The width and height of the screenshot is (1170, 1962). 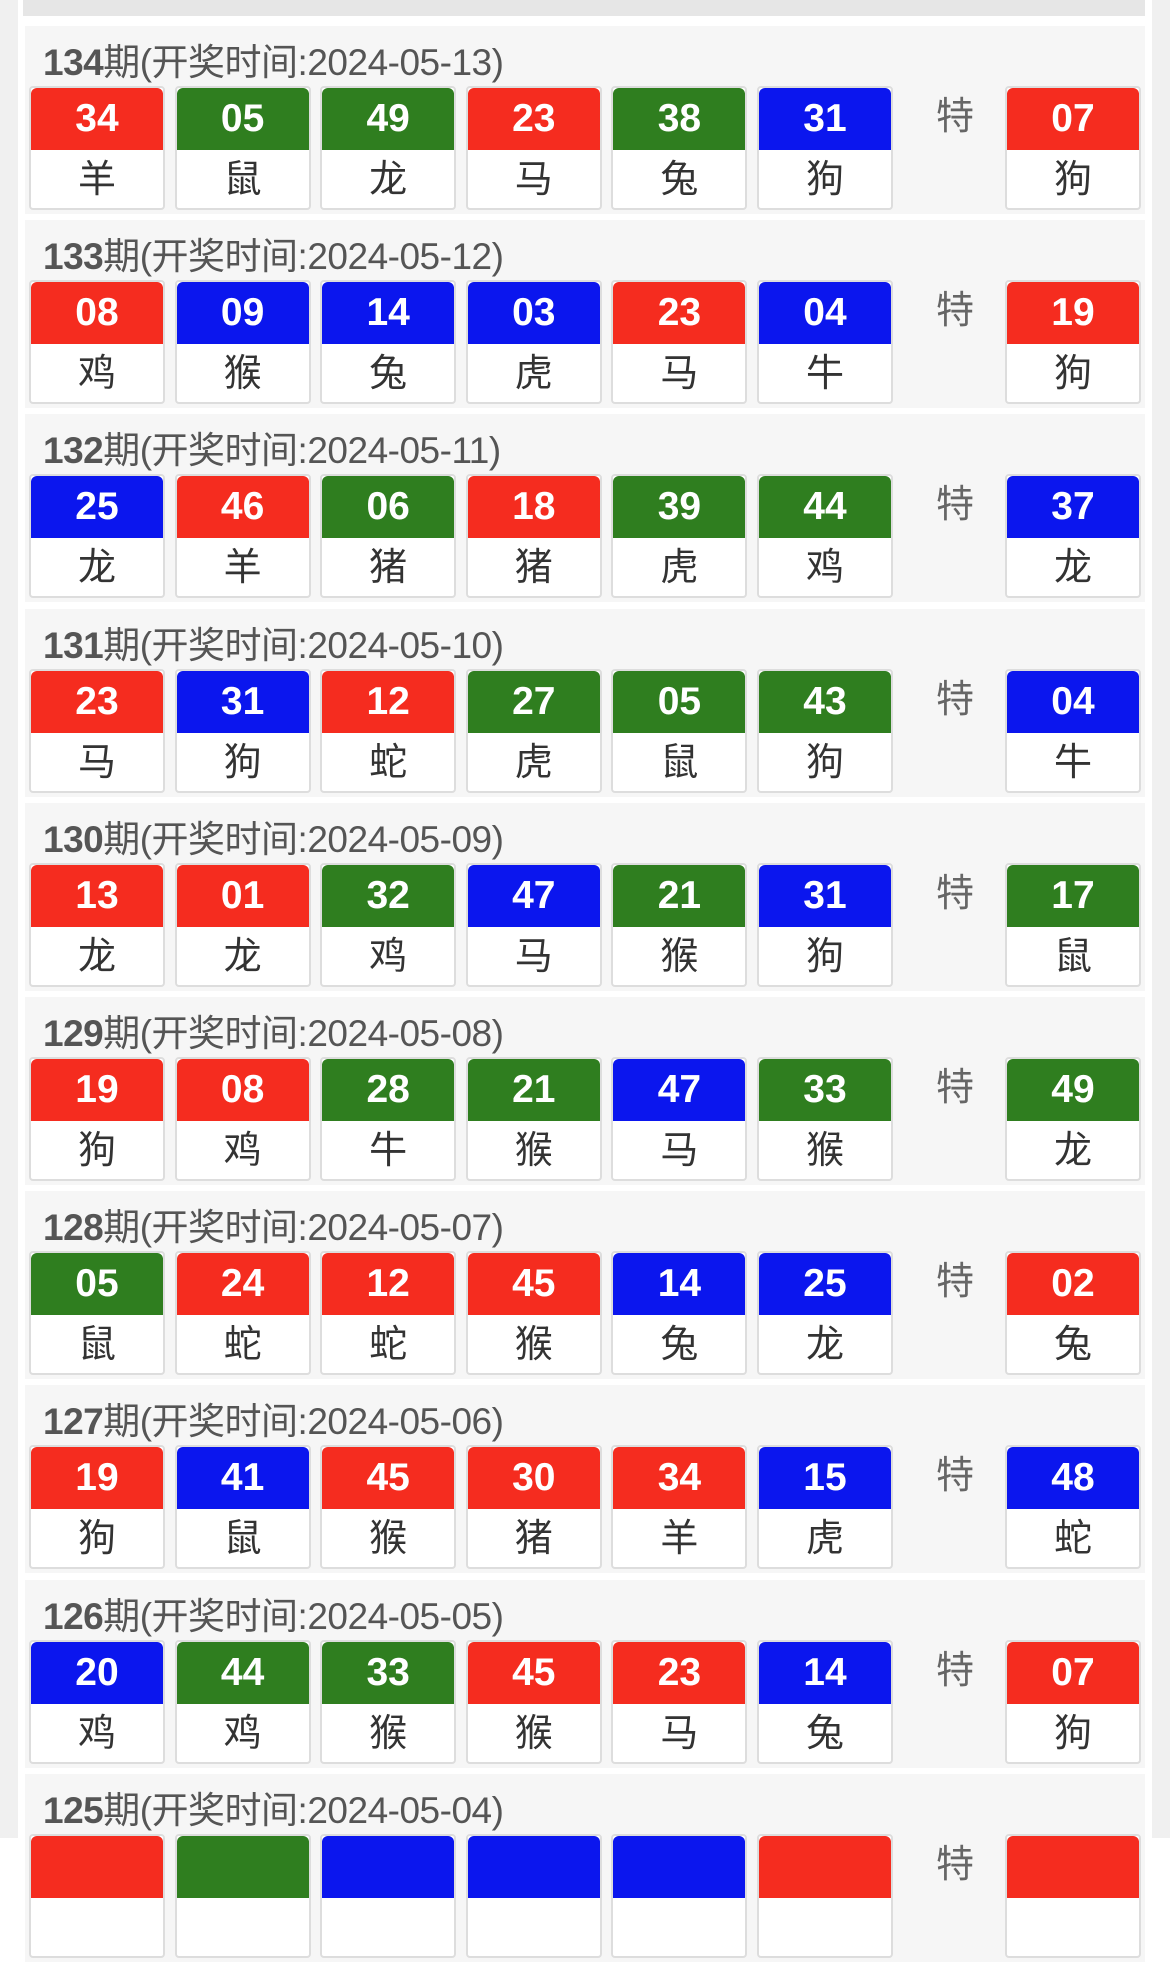 What do you see at coordinates (825, 701) in the screenshot?
I see `ball-number: 43` at bounding box center [825, 701].